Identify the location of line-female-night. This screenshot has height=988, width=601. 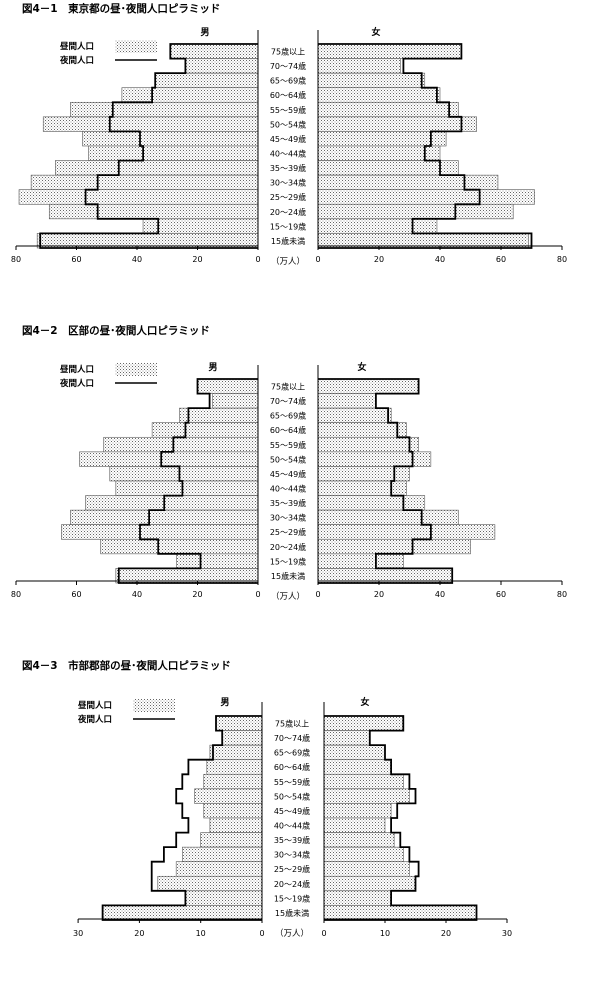
(400, 818).